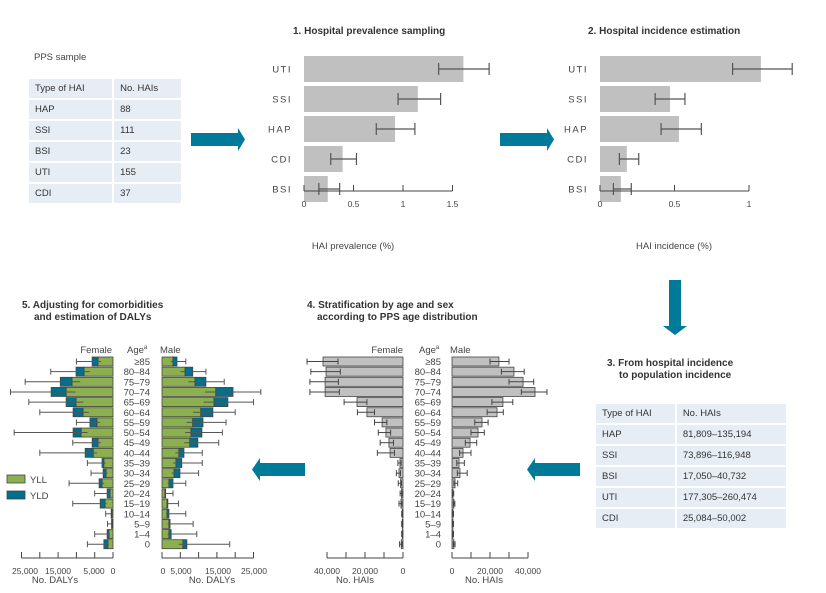 The image size is (826, 593). Describe the element at coordinates (691, 413) in the screenshot. I see `table-header-row: Type of HAI No. HAIs` at that location.